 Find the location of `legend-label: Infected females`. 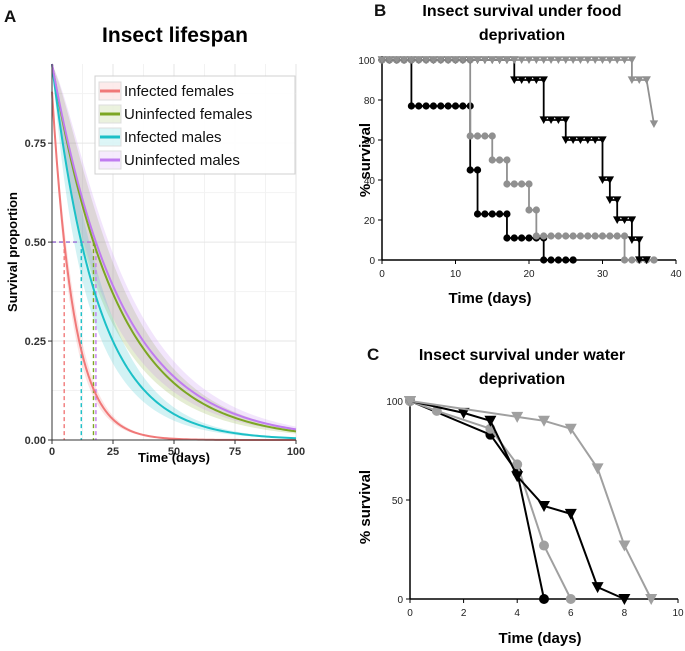

legend-label: Infected females is located at coordinates (179, 91).